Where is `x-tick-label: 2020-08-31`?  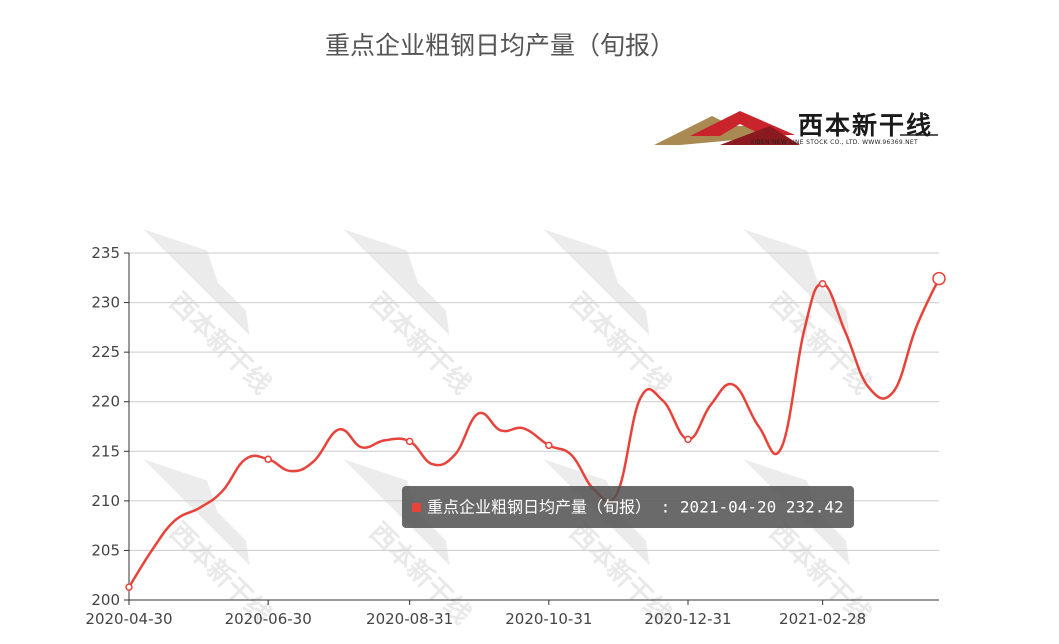
x-tick-label: 2020-08-31 is located at coordinates (409, 619).